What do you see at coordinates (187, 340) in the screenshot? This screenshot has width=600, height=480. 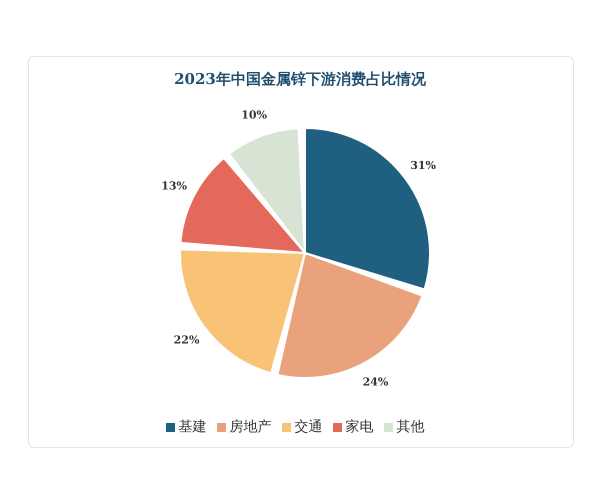 I see `data-label: 22%` at bounding box center [187, 340].